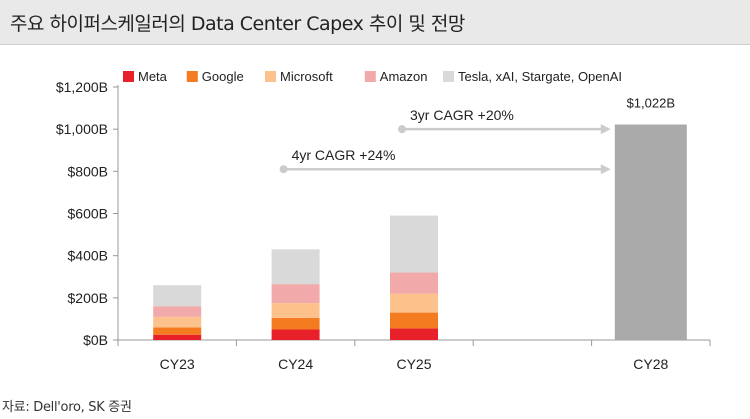 The width and height of the screenshot is (750, 419). Describe the element at coordinates (153, 76) in the screenshot. I see `legend-label: Meta` at that location.